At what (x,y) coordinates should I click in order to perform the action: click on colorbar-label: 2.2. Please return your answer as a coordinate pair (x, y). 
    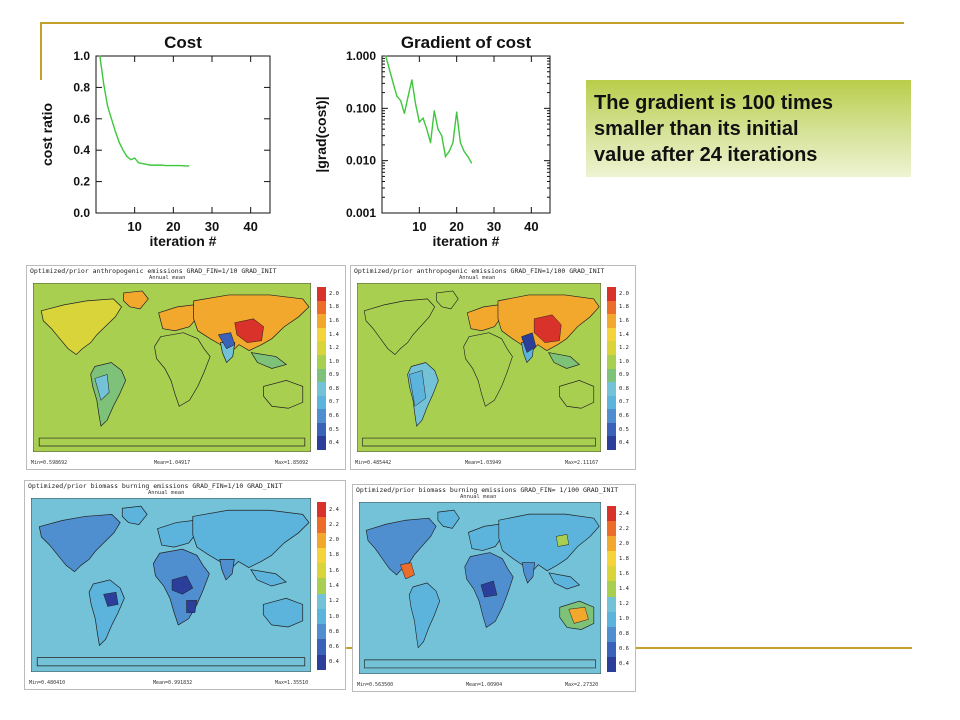
    Looking at the image, I should click on (624, 528).